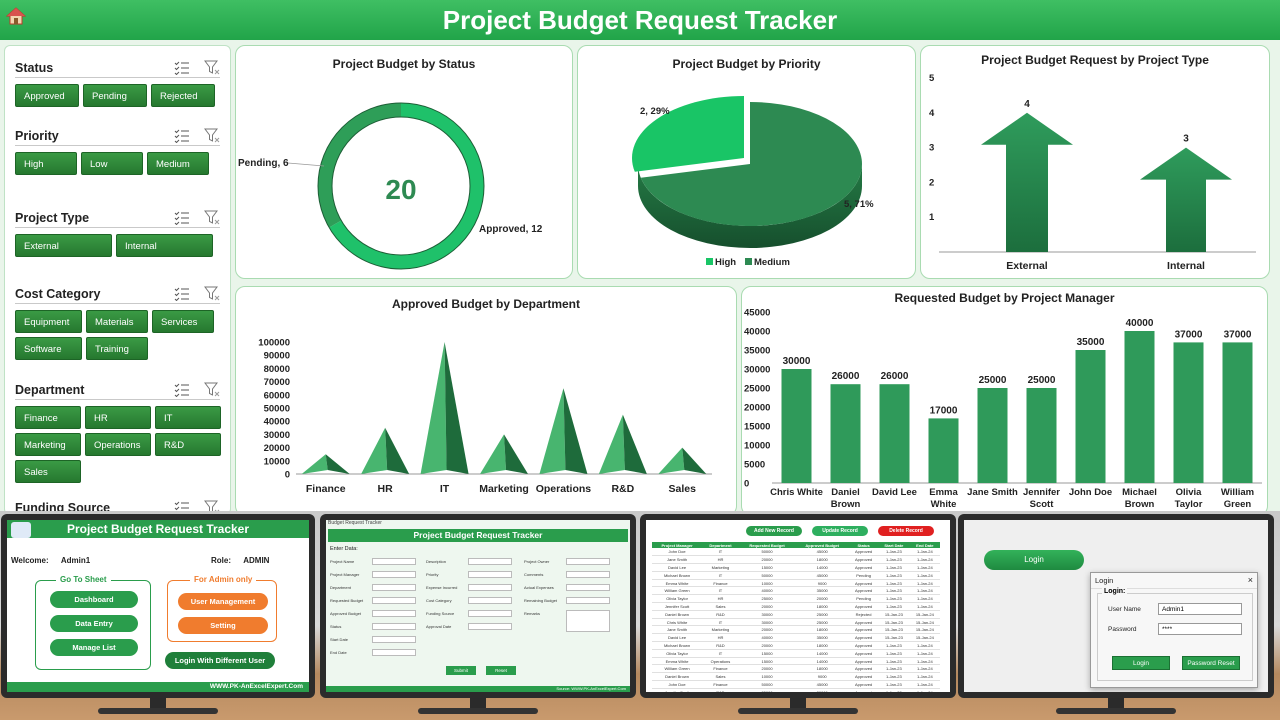 Image resolution: width=1280 pixels, height=720 pixels. I want to click on pyramid-shade, so click(397, 450).